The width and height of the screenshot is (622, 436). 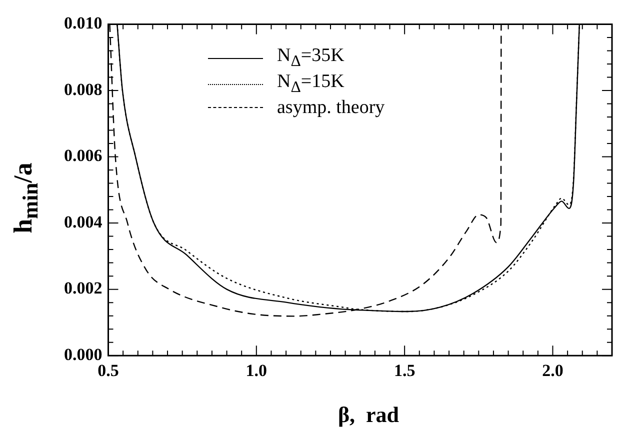 I want to click on y-tick-label: 0.010, so click(x=83, y=23).